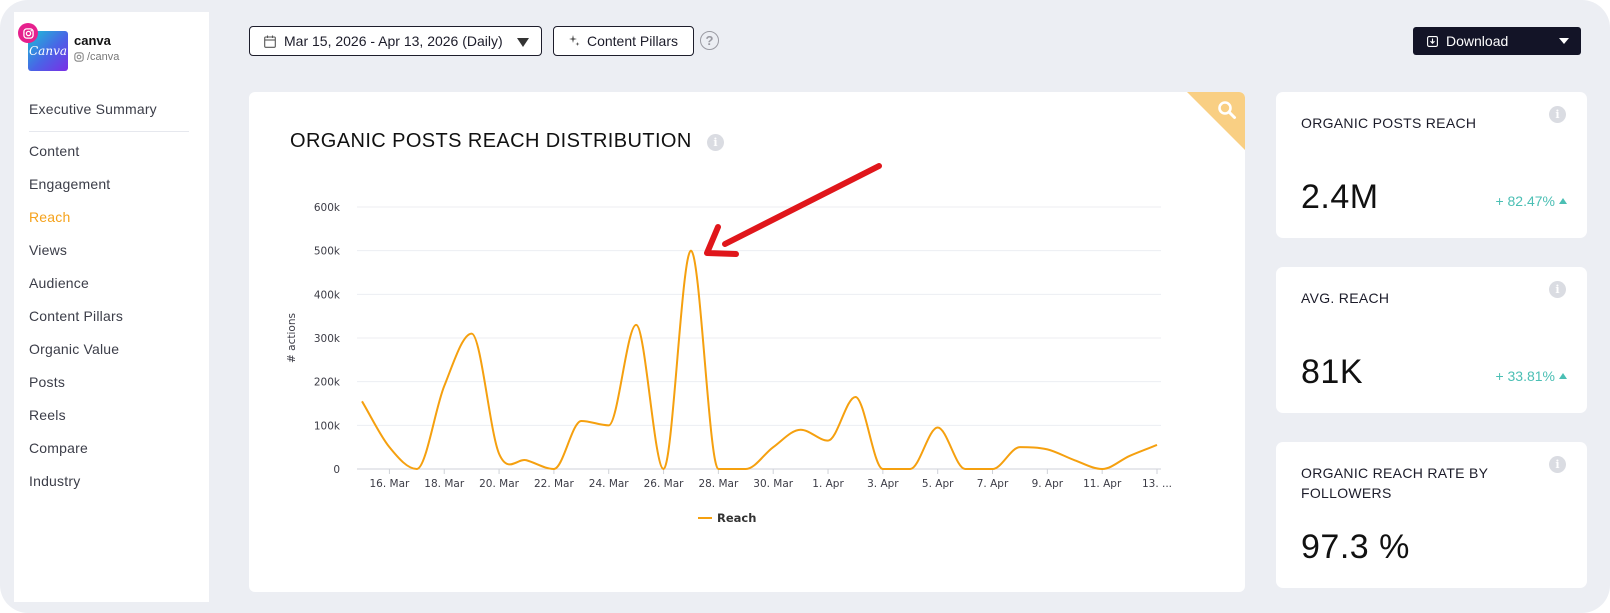  Describe the element at coordinates (499, 484) in the screenshot. I see `x-tick-label: 20. Mar` at that location.